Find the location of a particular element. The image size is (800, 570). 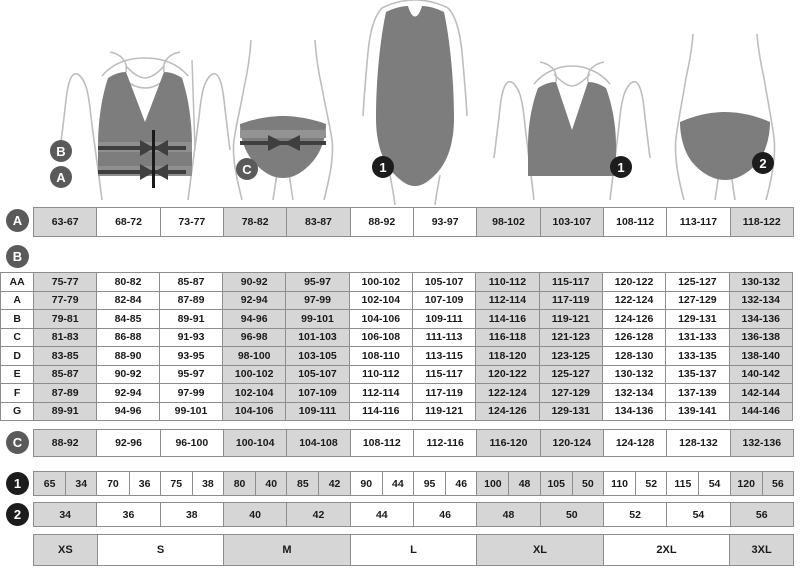

row-label-2: 2 is located at coordinates (17, 514).